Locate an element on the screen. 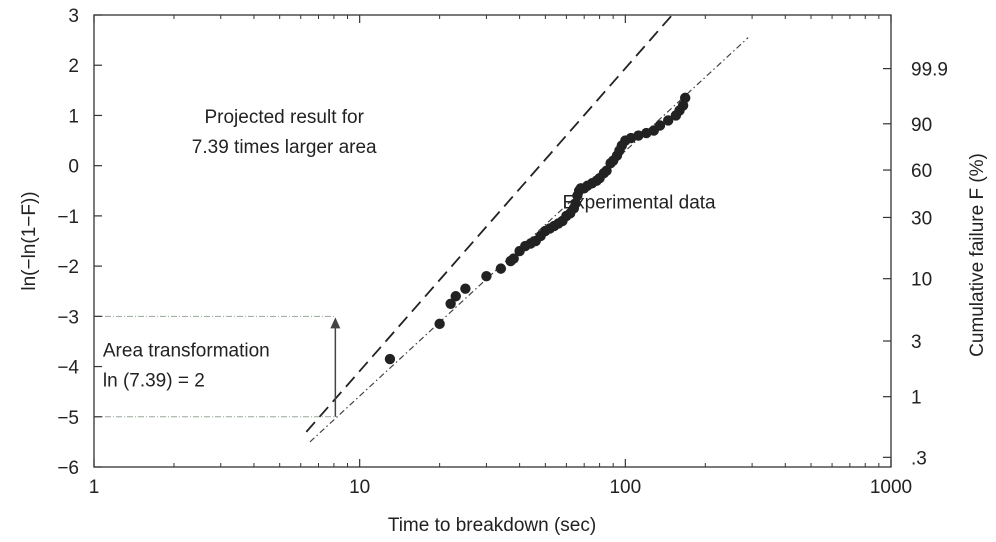  y-tick-label: −3 is located at coordinates (68, 317).